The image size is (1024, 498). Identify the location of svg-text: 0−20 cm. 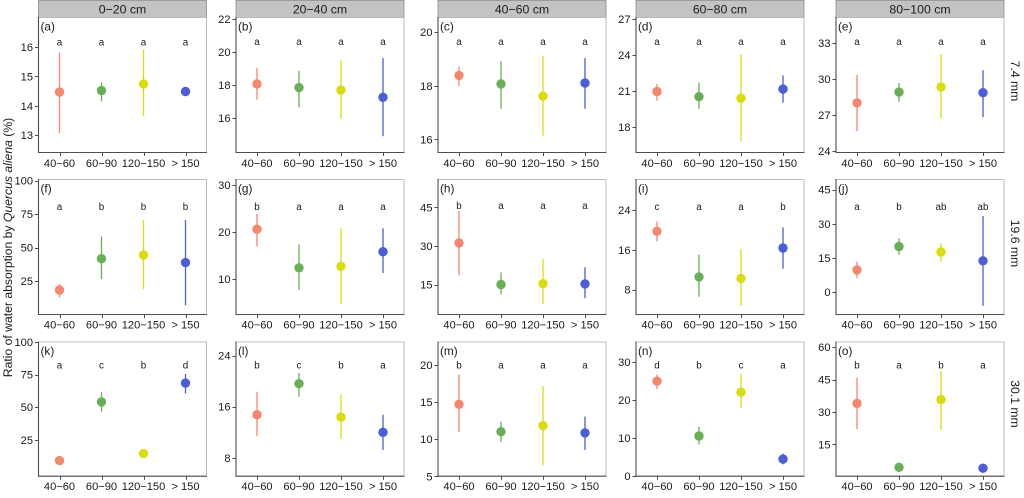
(123, 9).